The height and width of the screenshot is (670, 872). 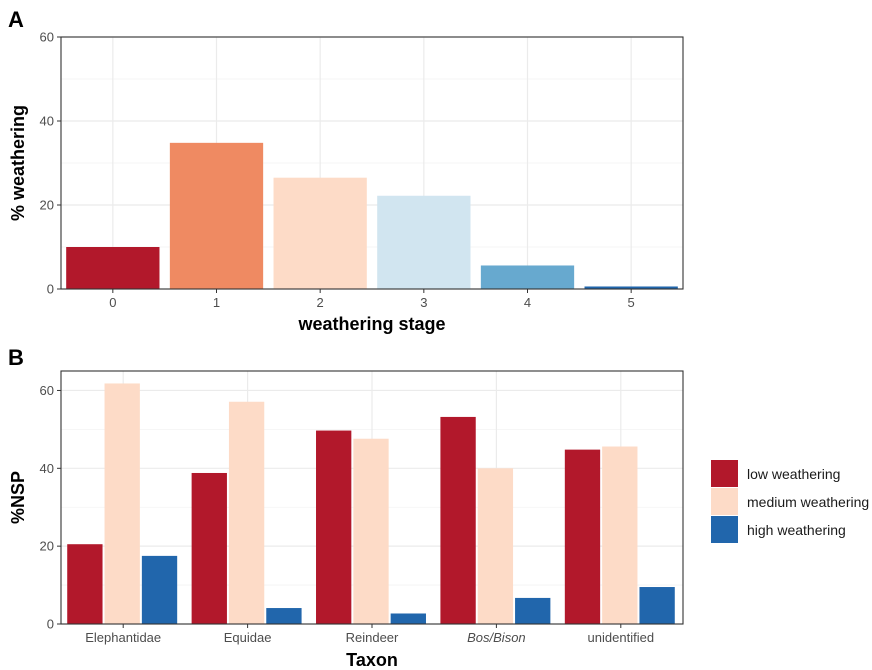 What do you see at coordinates (112, 302) in the screenshot?
I see `x-tick-label: 0` at bounding box center [112, 302].